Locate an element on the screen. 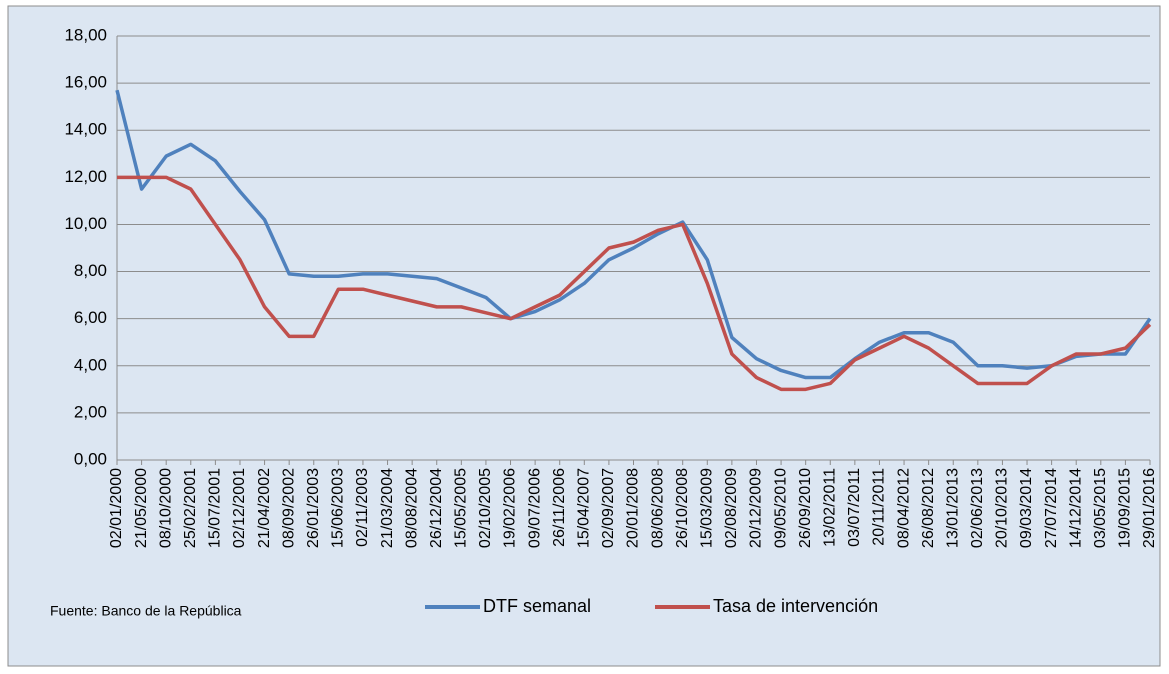  x-tick-label: 26/10/2008 is located at coordinates (682, 508).